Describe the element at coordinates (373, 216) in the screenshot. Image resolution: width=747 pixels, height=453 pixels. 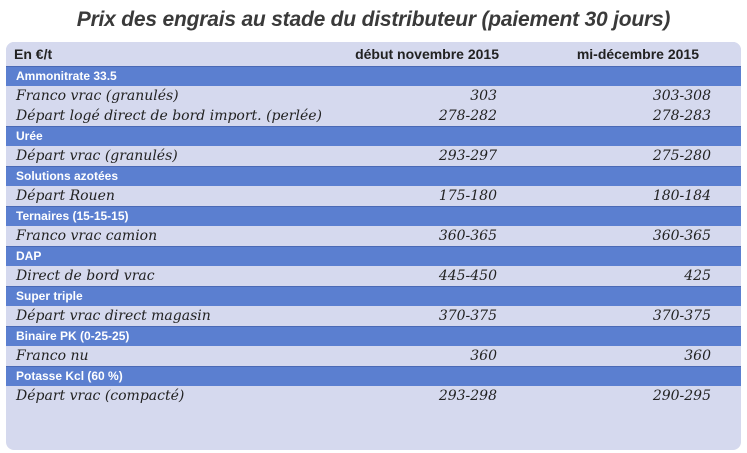
I see `group-band: Ternaires (15-15-15)` at that location.